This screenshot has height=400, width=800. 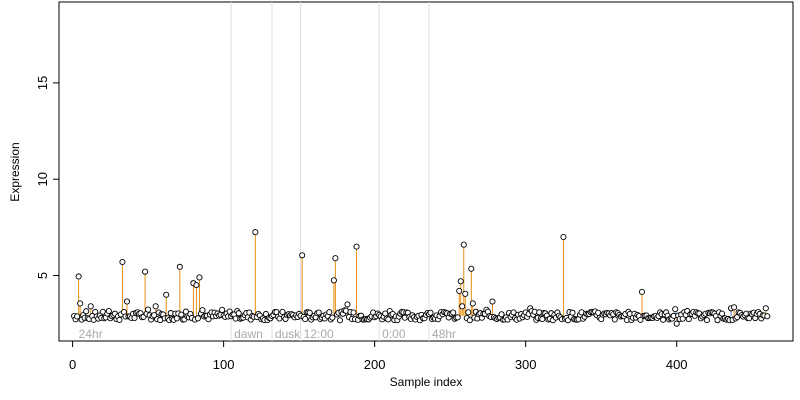 What do you see at coordinates (288, 334) in the screenshot?
I see `phase-label: dusk` at bounding box center [288, 334].